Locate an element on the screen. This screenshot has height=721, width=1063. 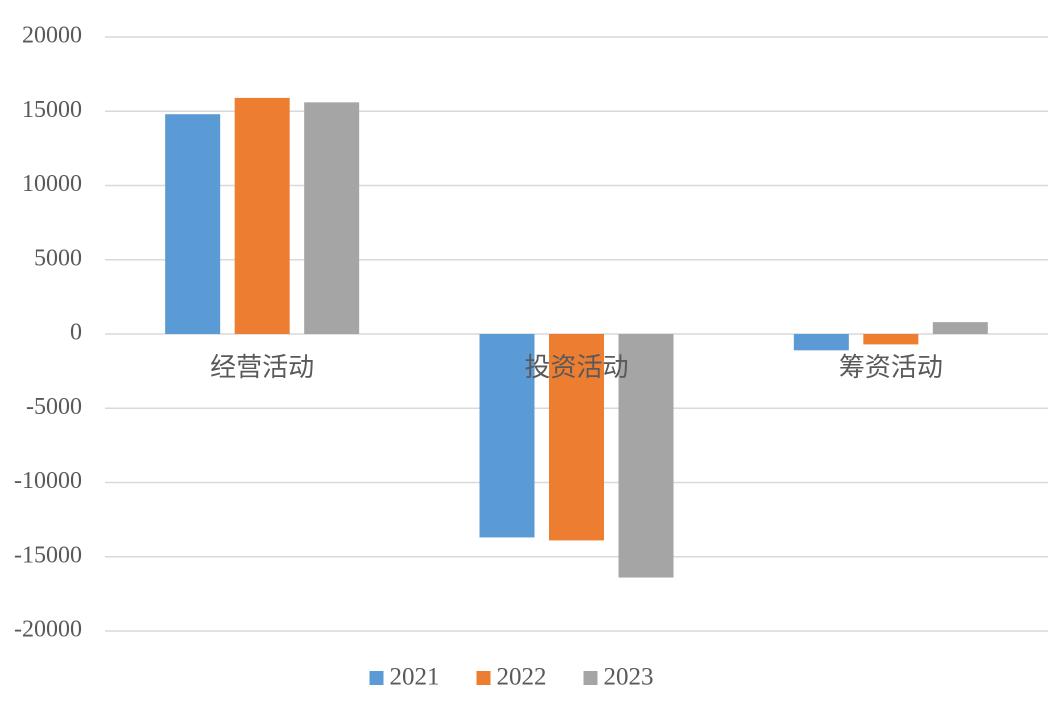
x-tick-label: 经营活动 is located at coordinates (262, 367).